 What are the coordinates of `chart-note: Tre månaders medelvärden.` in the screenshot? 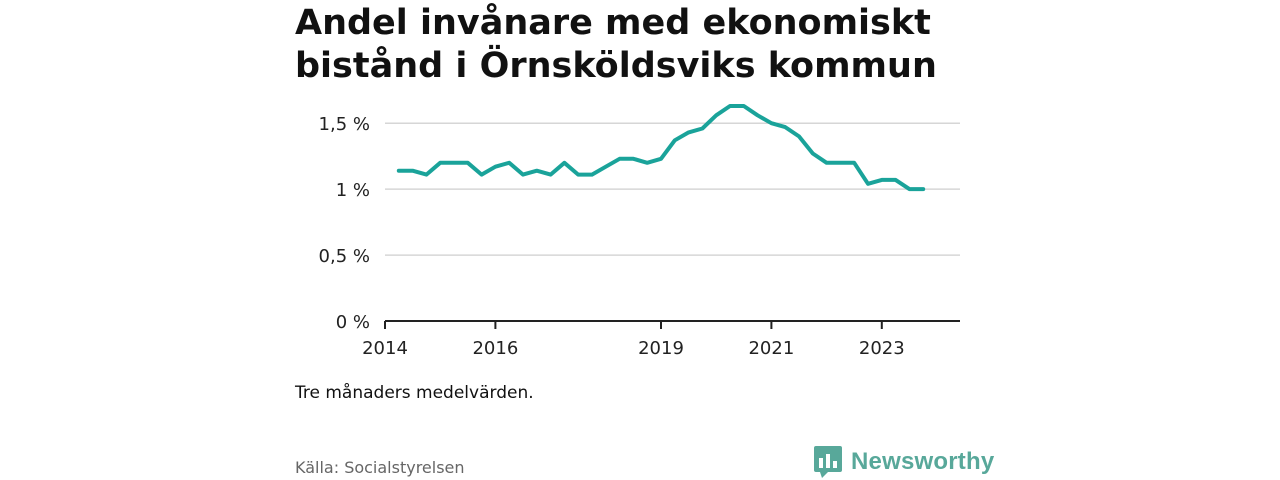 It's located at (414, 393).